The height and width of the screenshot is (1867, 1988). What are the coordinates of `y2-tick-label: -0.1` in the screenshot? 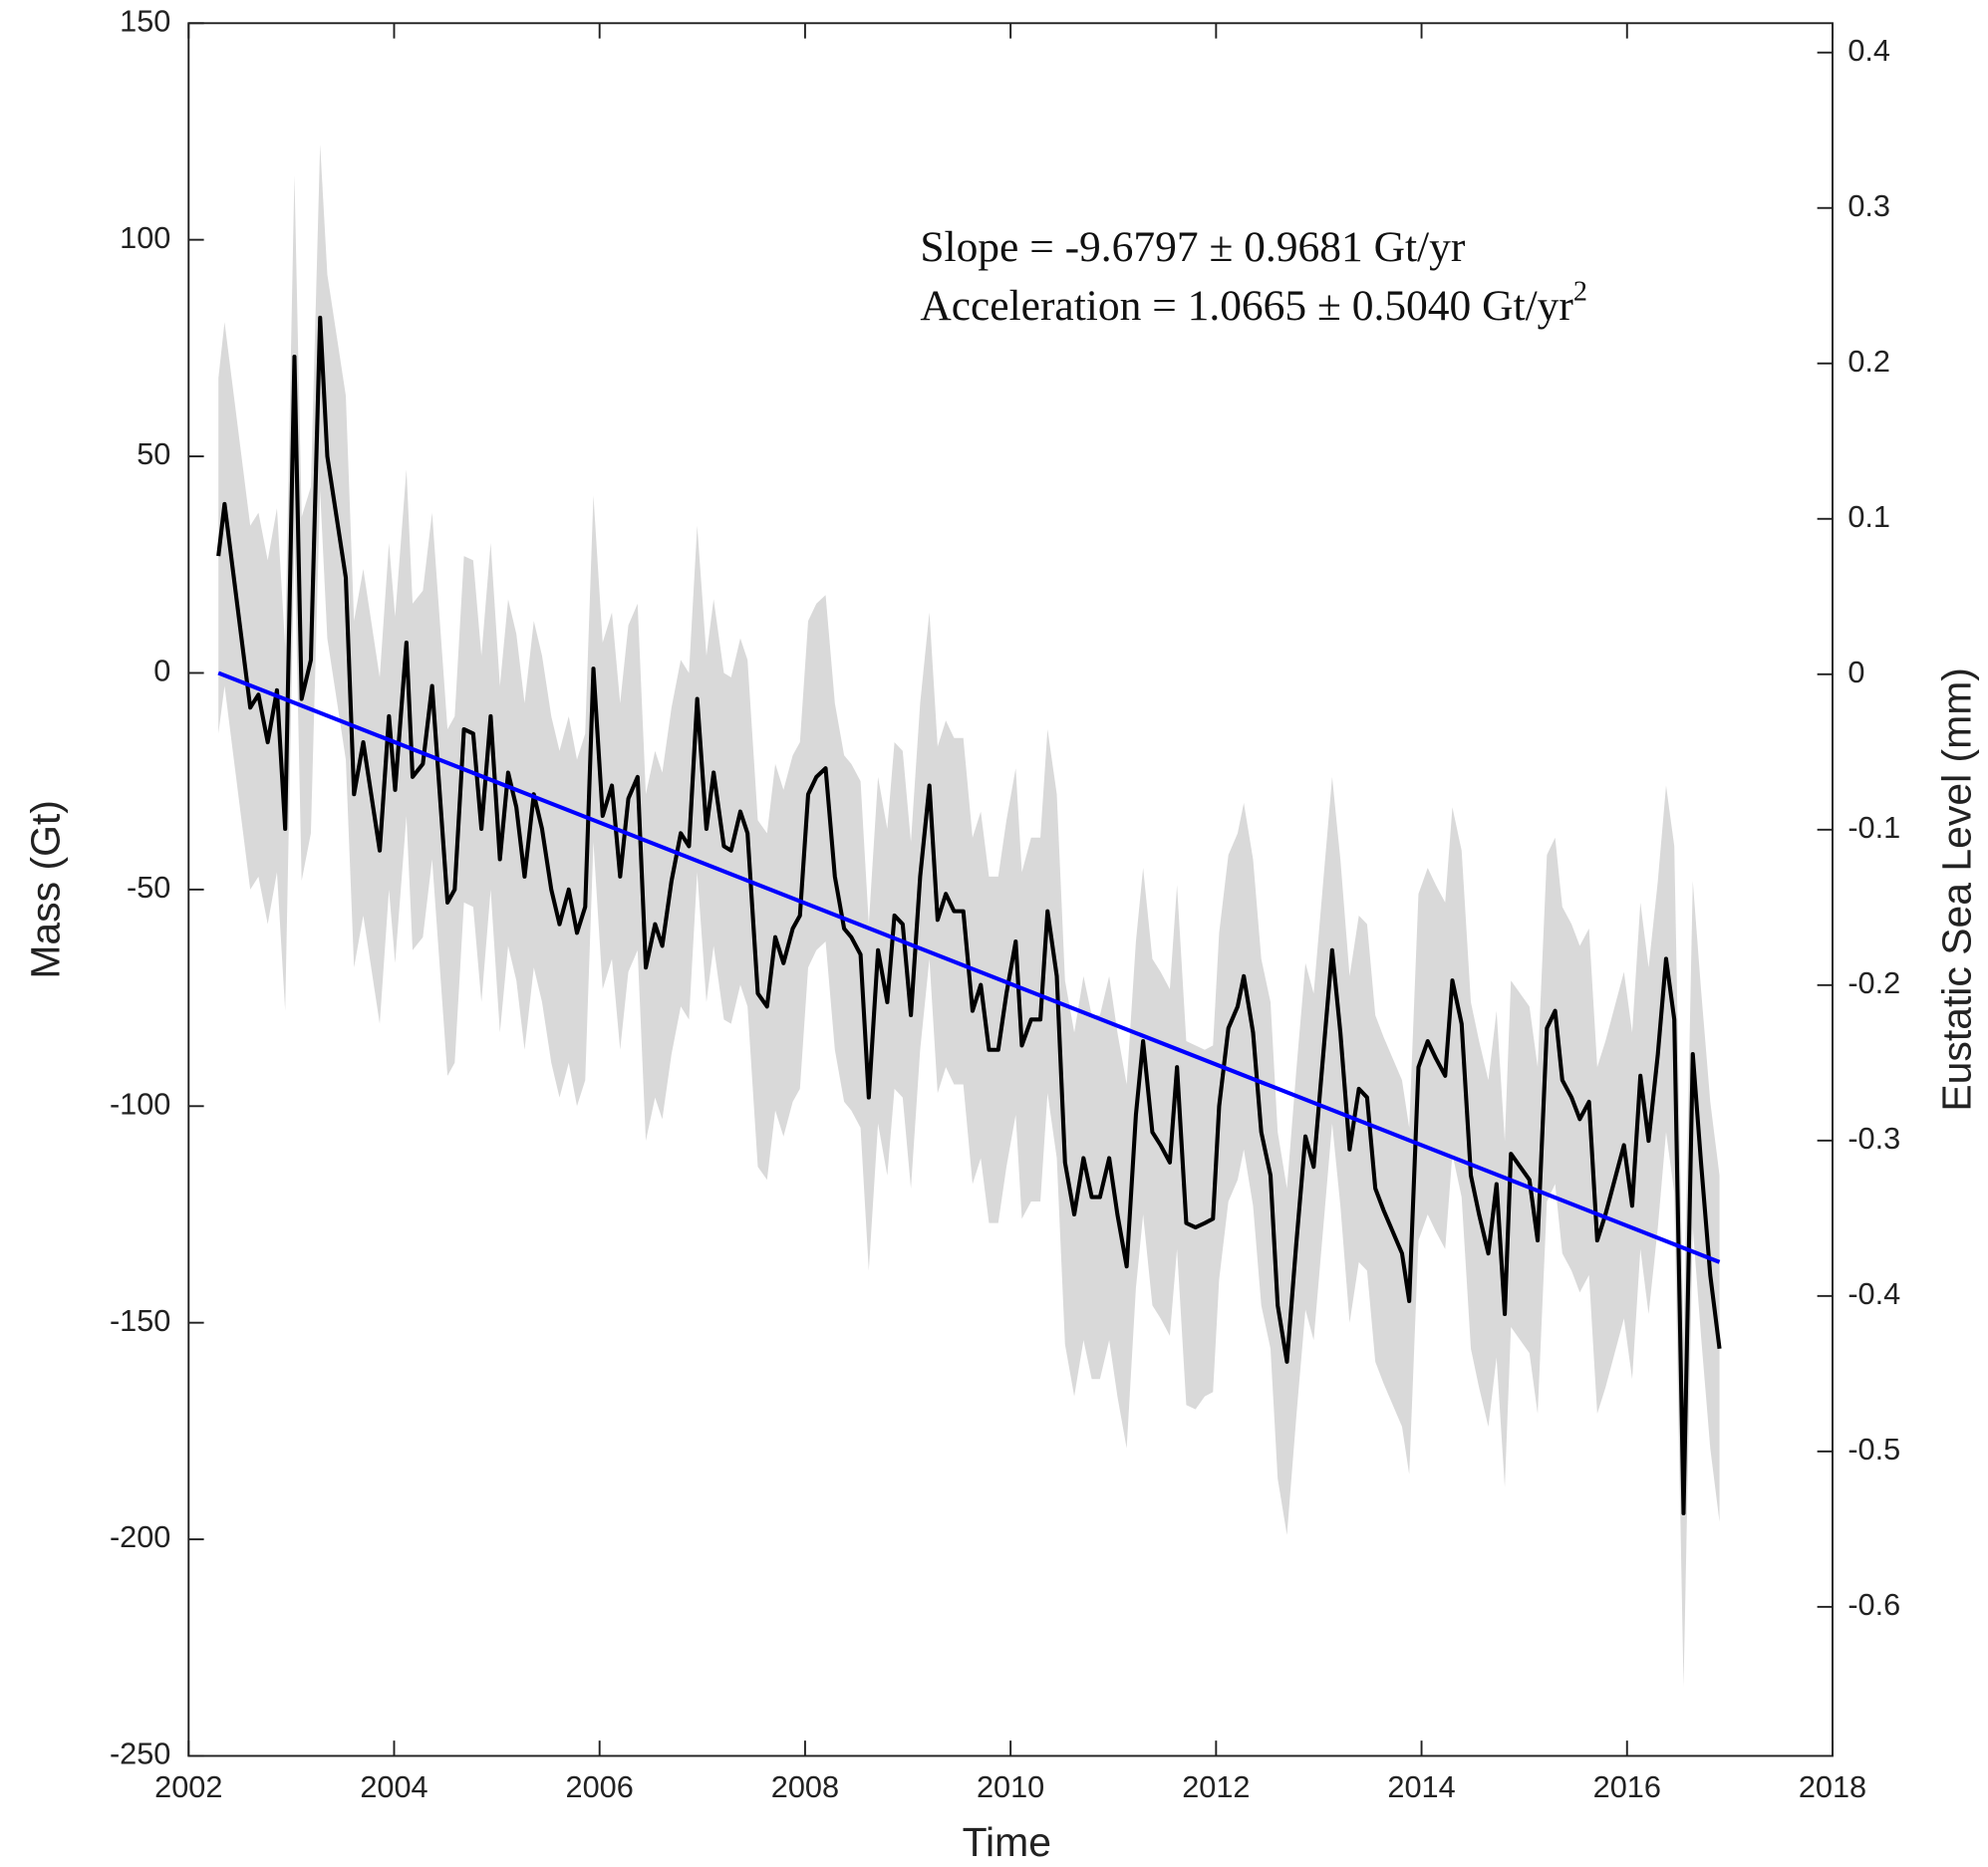 It's located at (1874, 827).